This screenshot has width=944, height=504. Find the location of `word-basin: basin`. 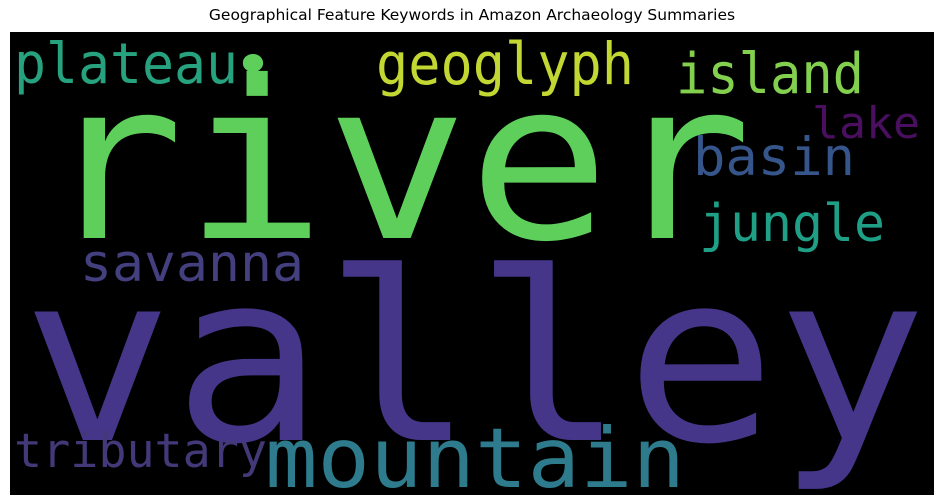

word-basin: basin is located at coordinates (774, 157).